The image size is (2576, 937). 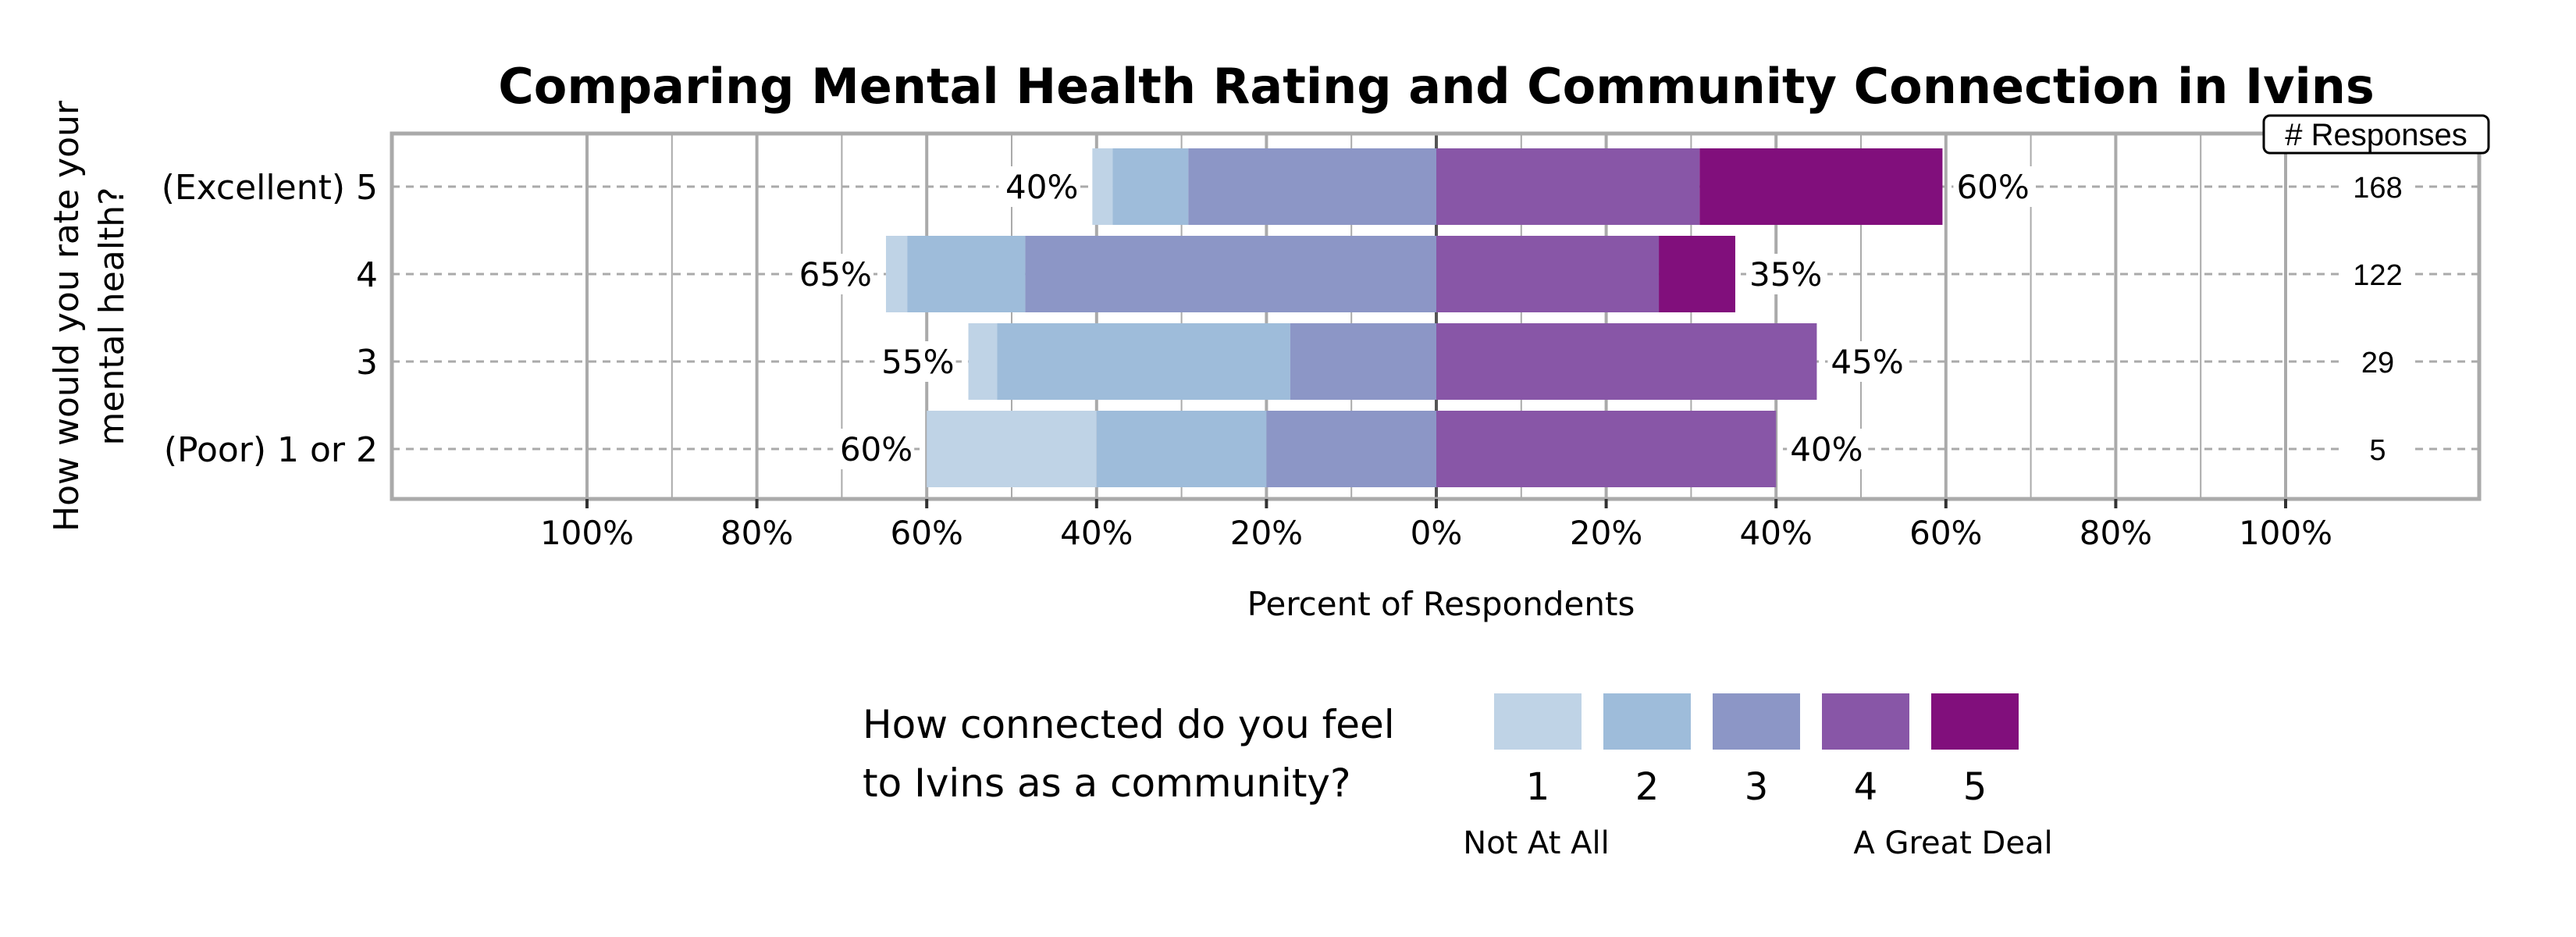 I want to click on right-percent-label: 60%, so click(x=1992, y=187).